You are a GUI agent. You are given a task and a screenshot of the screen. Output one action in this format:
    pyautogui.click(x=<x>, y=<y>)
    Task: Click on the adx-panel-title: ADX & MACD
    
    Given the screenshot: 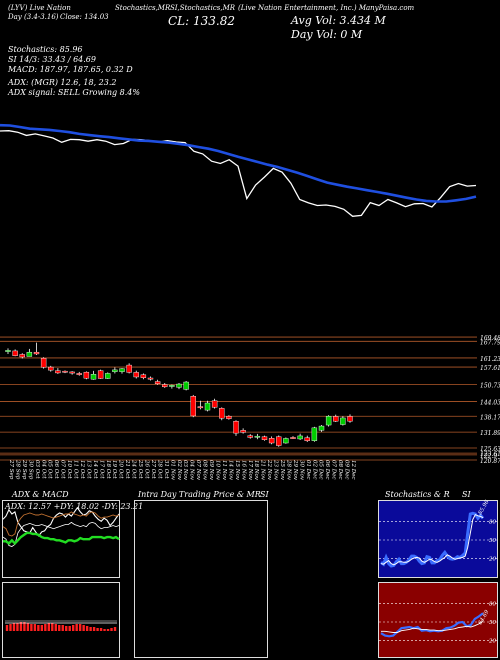 What is the action you would take?
    pyautogui.click(x=40, y=494)
    